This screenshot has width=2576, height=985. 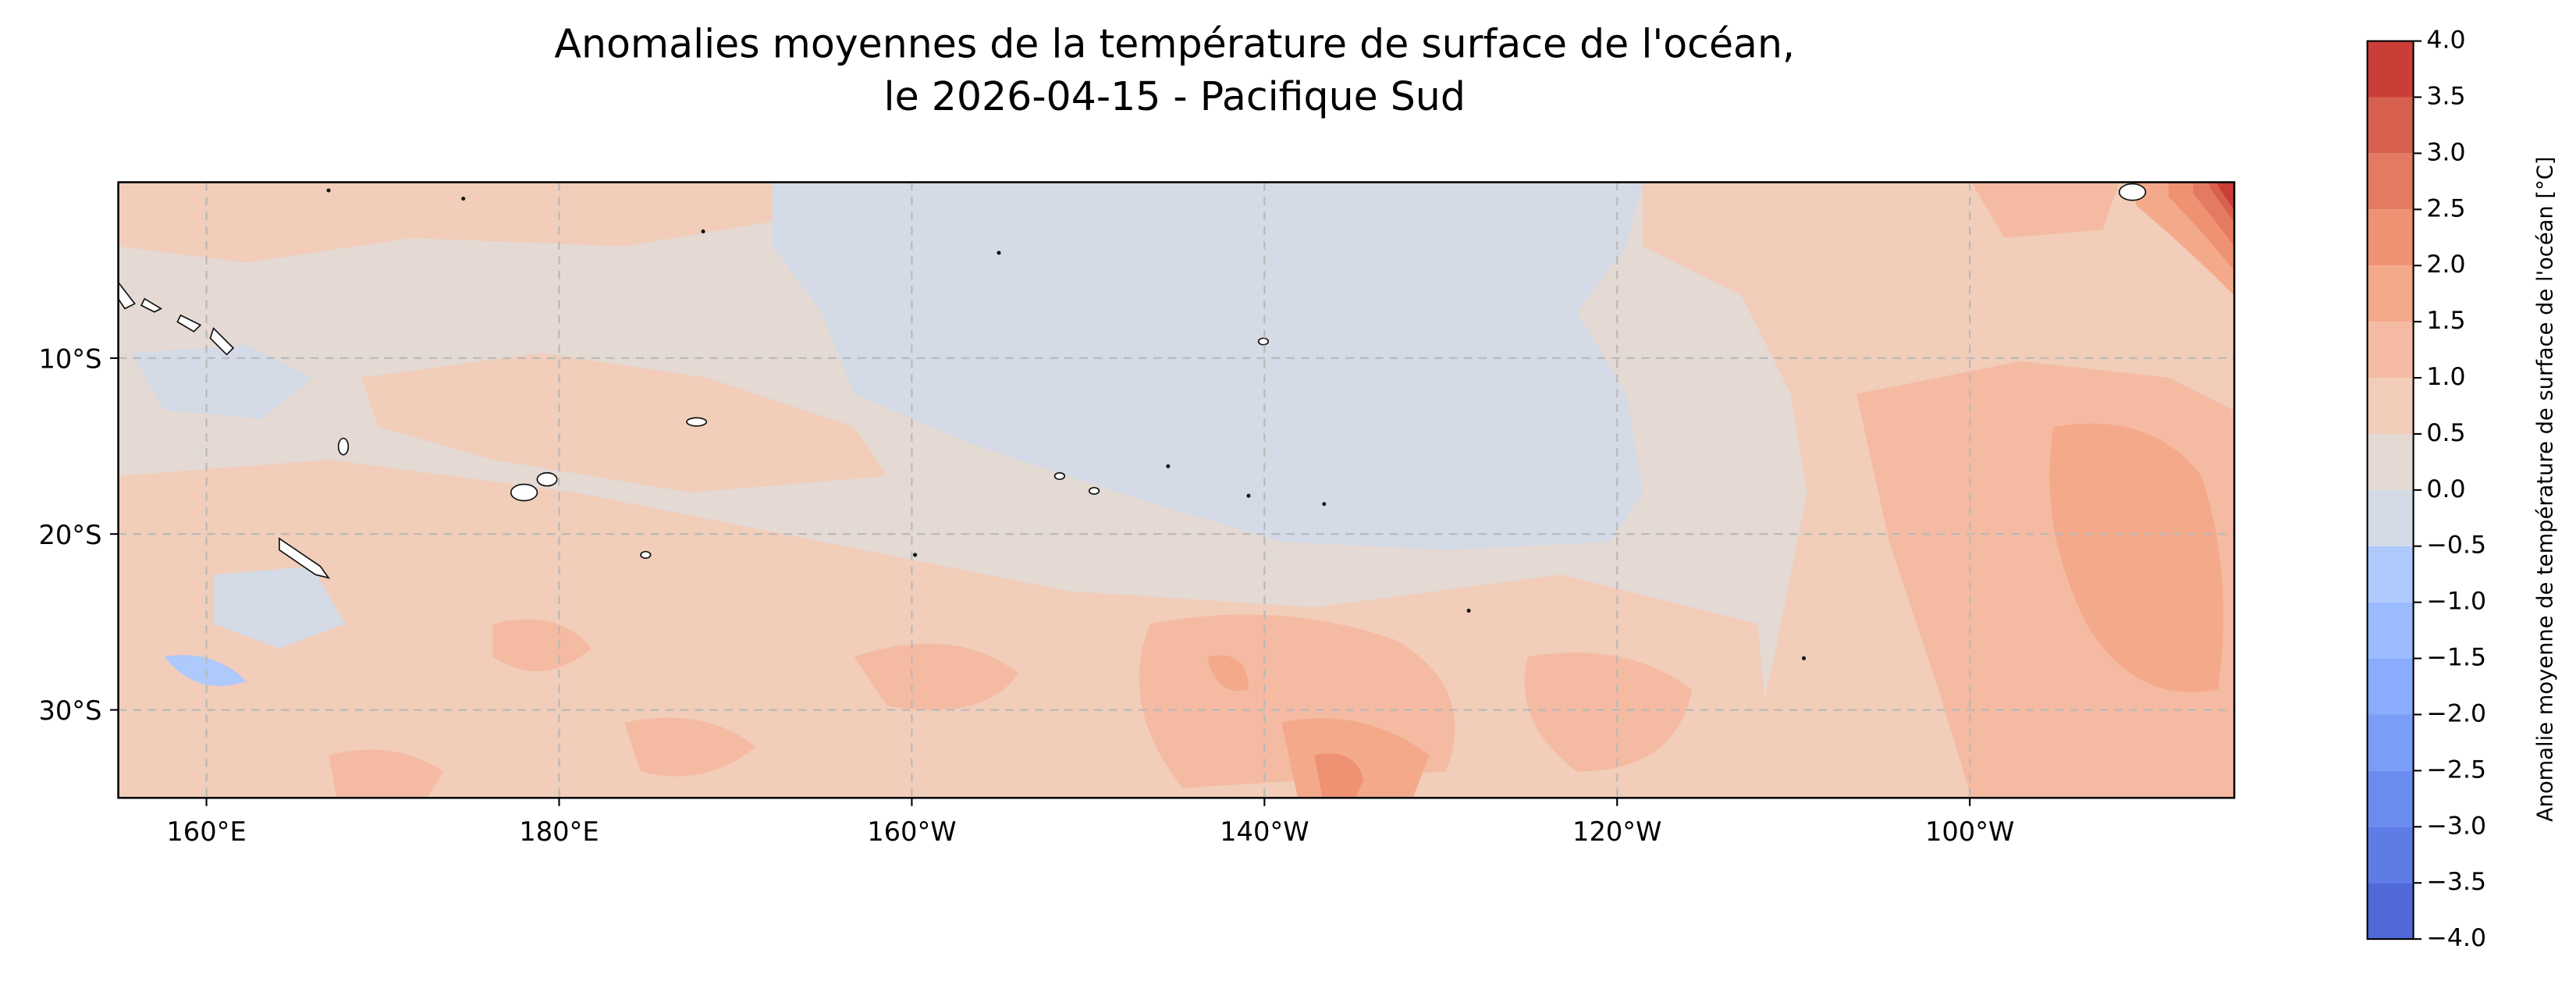 What do you see at coordinates (69, 710) in the screenshot?
I see `lat-tick-label: 30°S` at bounding box center [69, 710].